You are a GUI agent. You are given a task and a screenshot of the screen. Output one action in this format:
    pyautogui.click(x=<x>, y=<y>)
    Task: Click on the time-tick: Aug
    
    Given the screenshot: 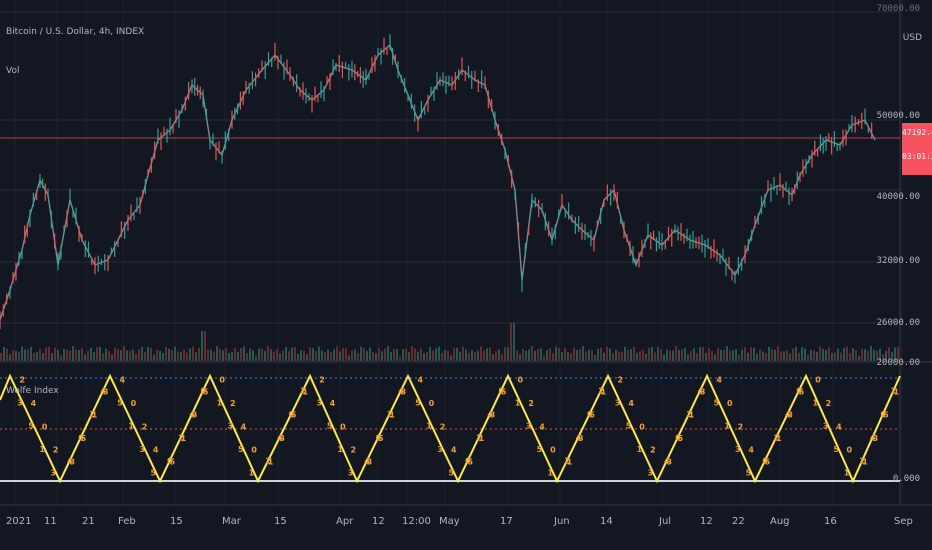 What is the action you would take?
    pyautogui.click(x=780, y=521)
    